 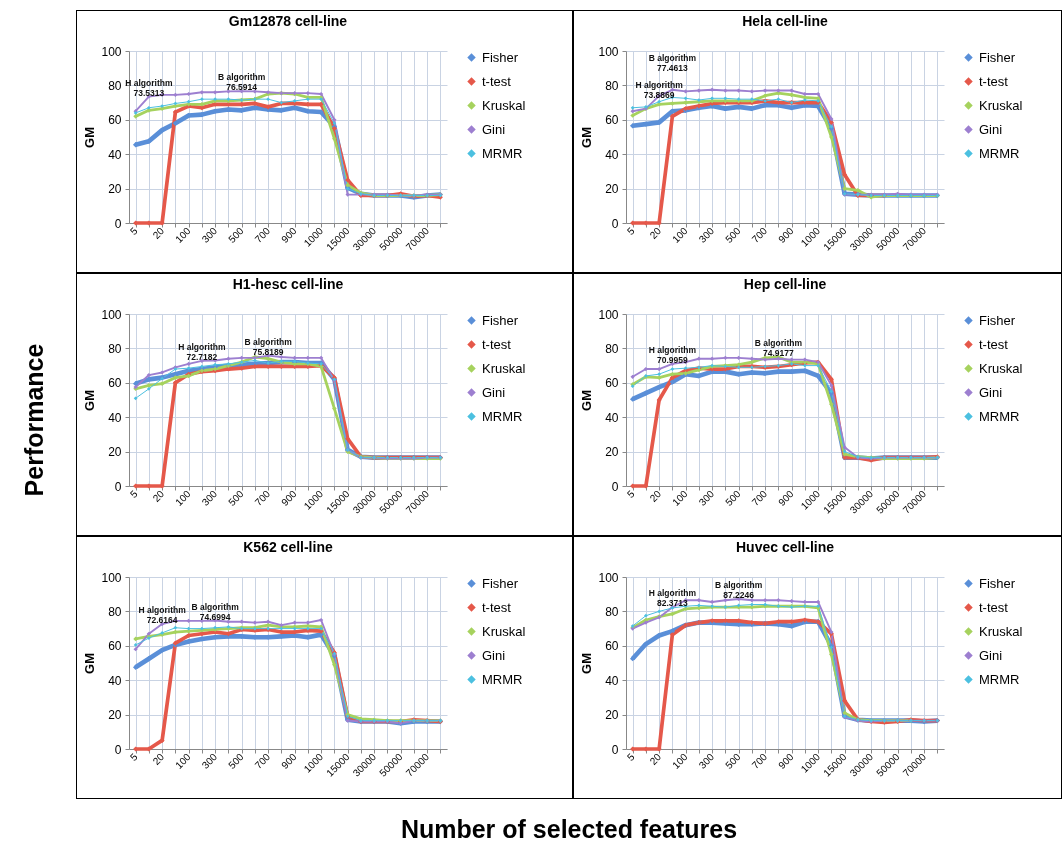 What do you see at coordinates (34, 420) in the screenshot?
I see `text: Performance` at bounding box center [34, 420].